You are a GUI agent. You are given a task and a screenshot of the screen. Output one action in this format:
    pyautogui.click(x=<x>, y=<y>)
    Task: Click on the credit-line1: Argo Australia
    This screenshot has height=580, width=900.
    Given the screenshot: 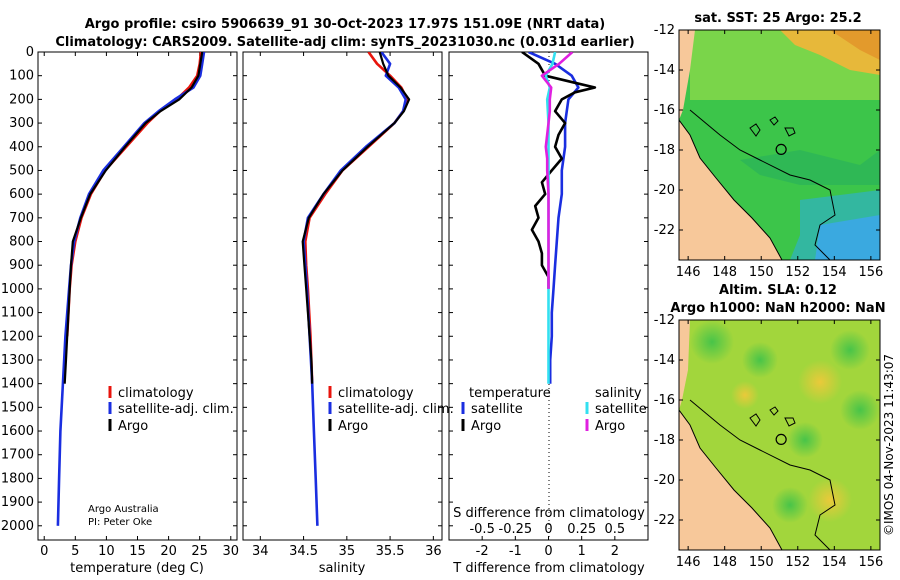 What is the action you would take?
    pyautogui.click(x=123, y=509)
    